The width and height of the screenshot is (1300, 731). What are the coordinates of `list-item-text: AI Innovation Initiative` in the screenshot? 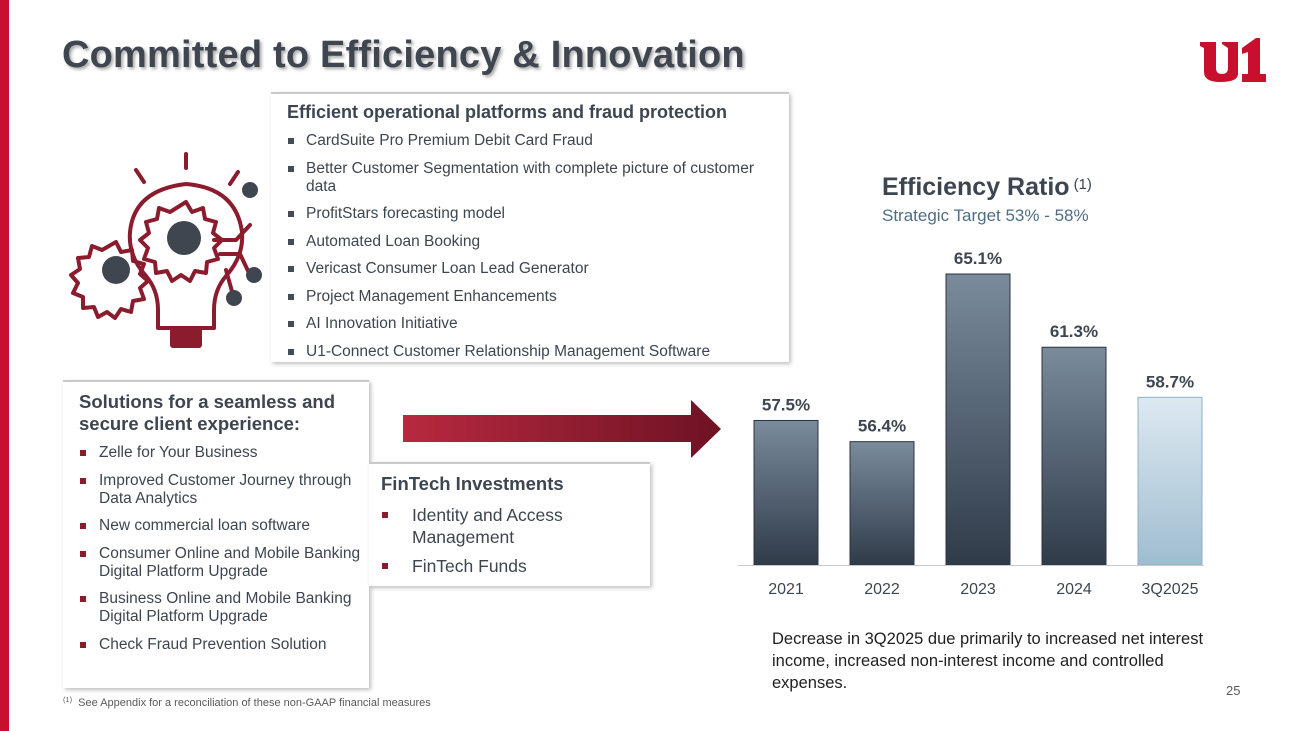 It's located at (382, 323).